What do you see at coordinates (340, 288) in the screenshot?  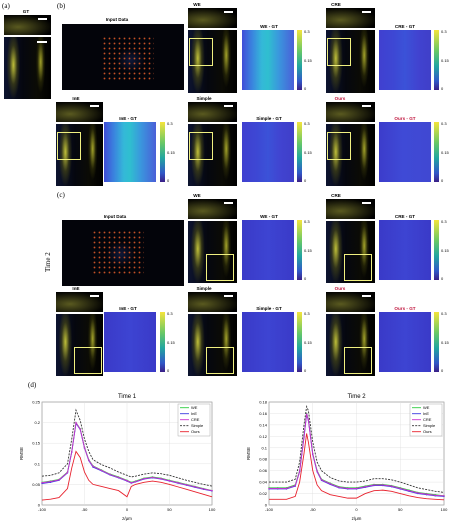 I see `ours-caption-c: Ours` at bounding box center [340, 288].